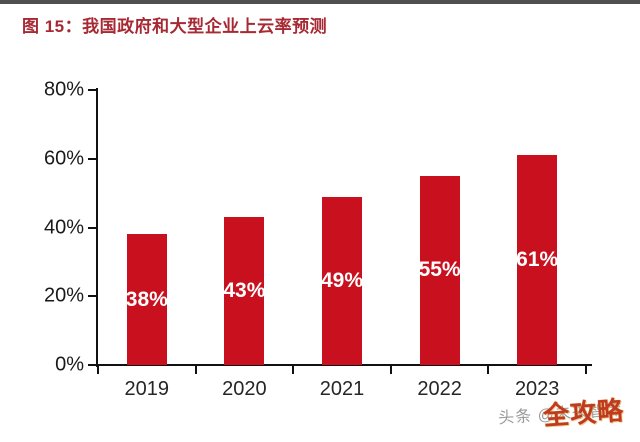 This screenshot has height=442, width=640. I want to click on bar-value-label: 38%, so click(146, 299).